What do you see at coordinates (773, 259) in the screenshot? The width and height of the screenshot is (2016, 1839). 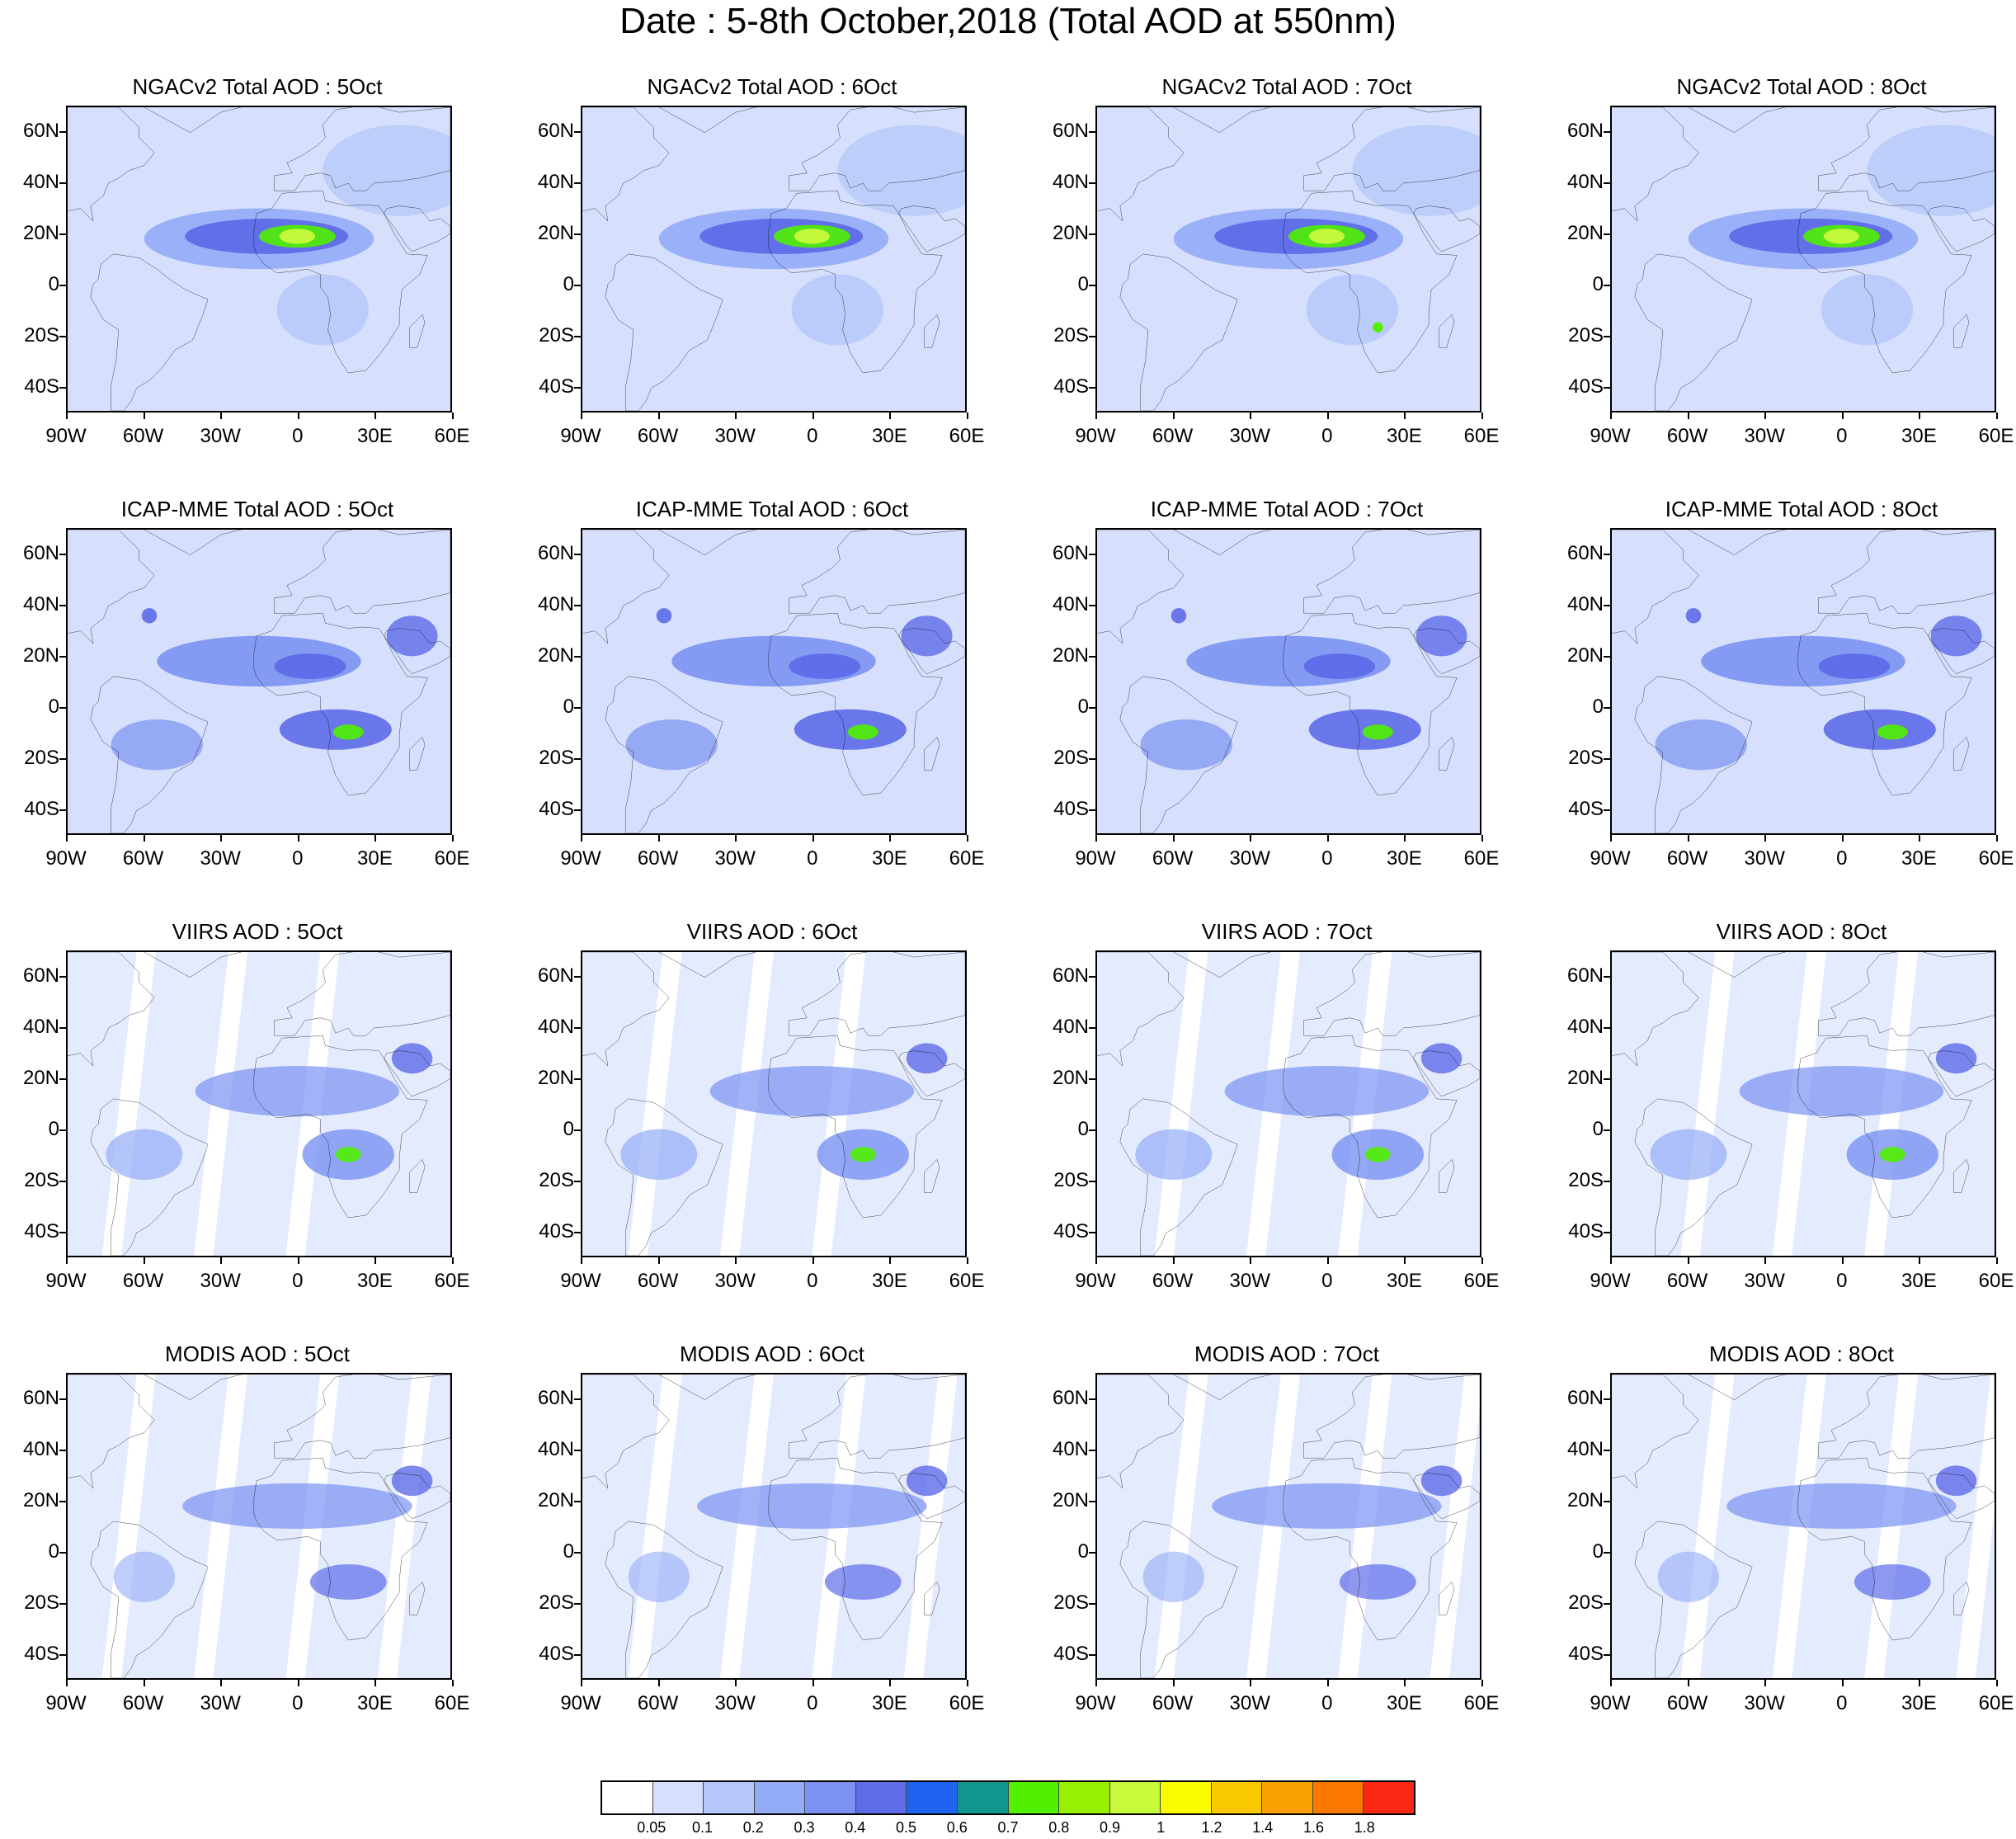 I see `aod-map` at bounding box center [773, 259].